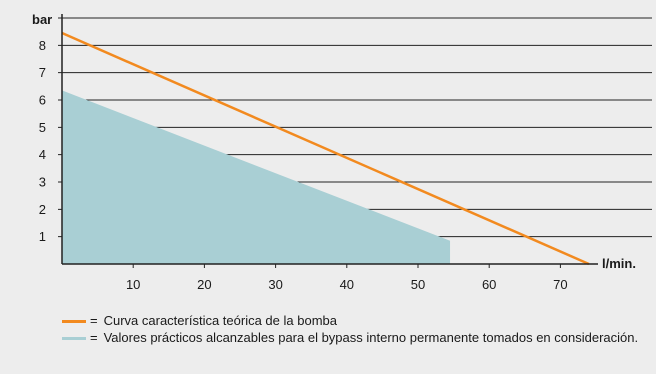  I want to click on y-tick-label: 2, so click(42, 209).